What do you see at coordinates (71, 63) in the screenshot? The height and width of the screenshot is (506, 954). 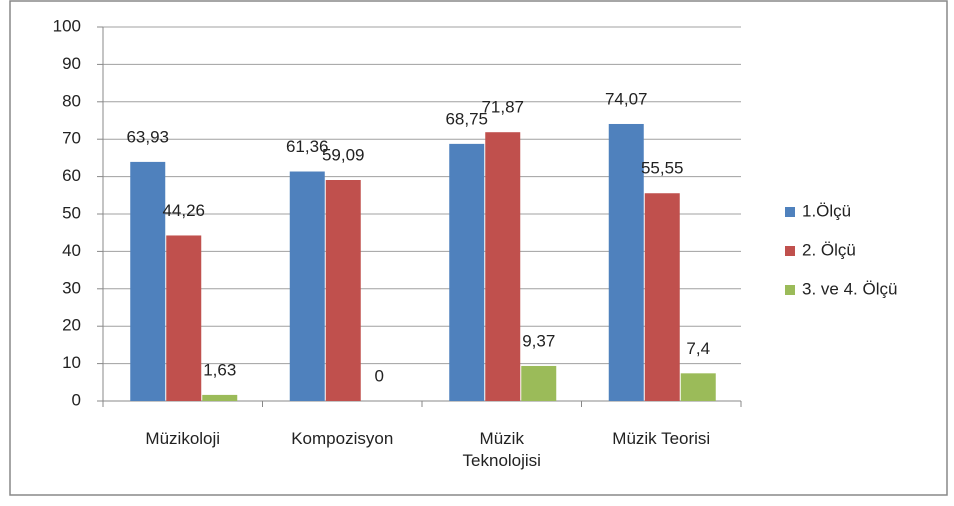 I see `y-tick-label: 90` at bounding box center [71, 63].